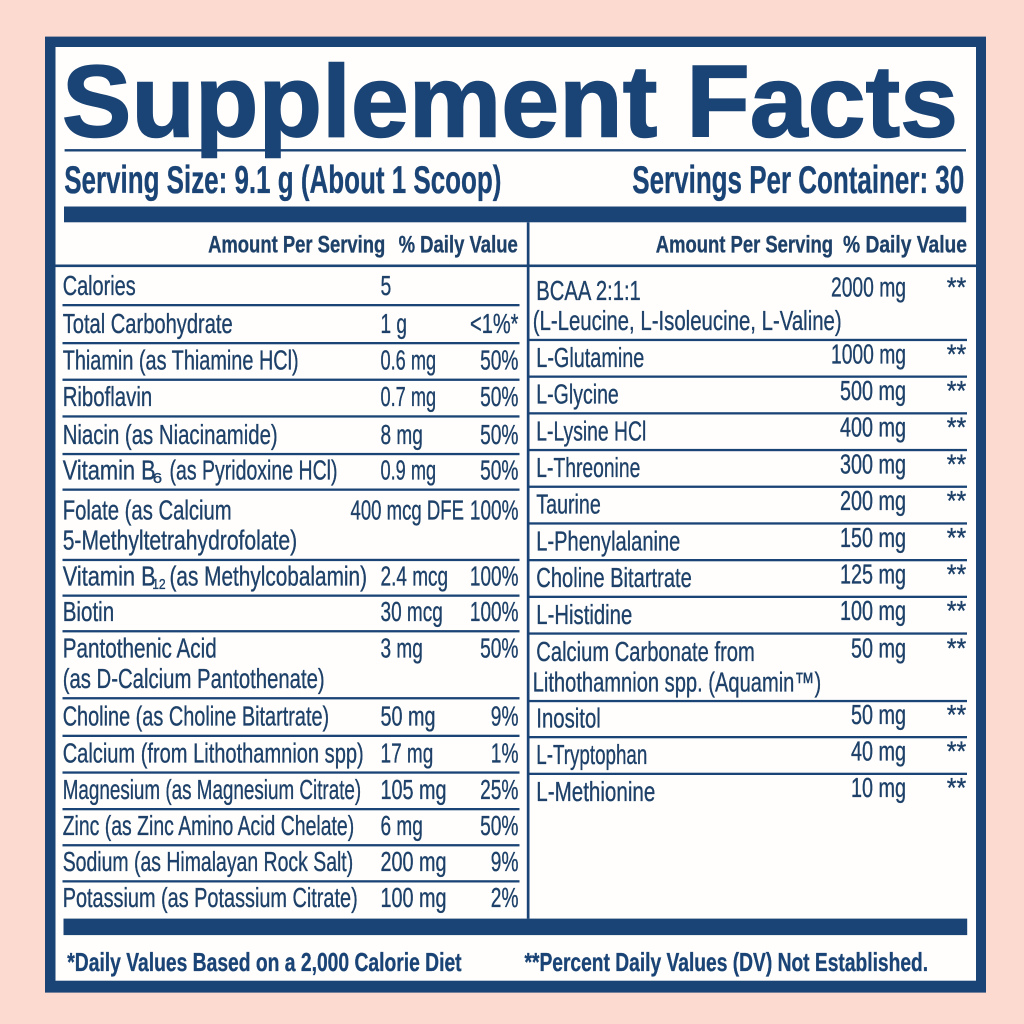 The image size is (1024, 1024). What do you see at coordinates (868, 353) in the screenshot?
I see `svg-text: 1000 mg` at bounding box center [868, 353].